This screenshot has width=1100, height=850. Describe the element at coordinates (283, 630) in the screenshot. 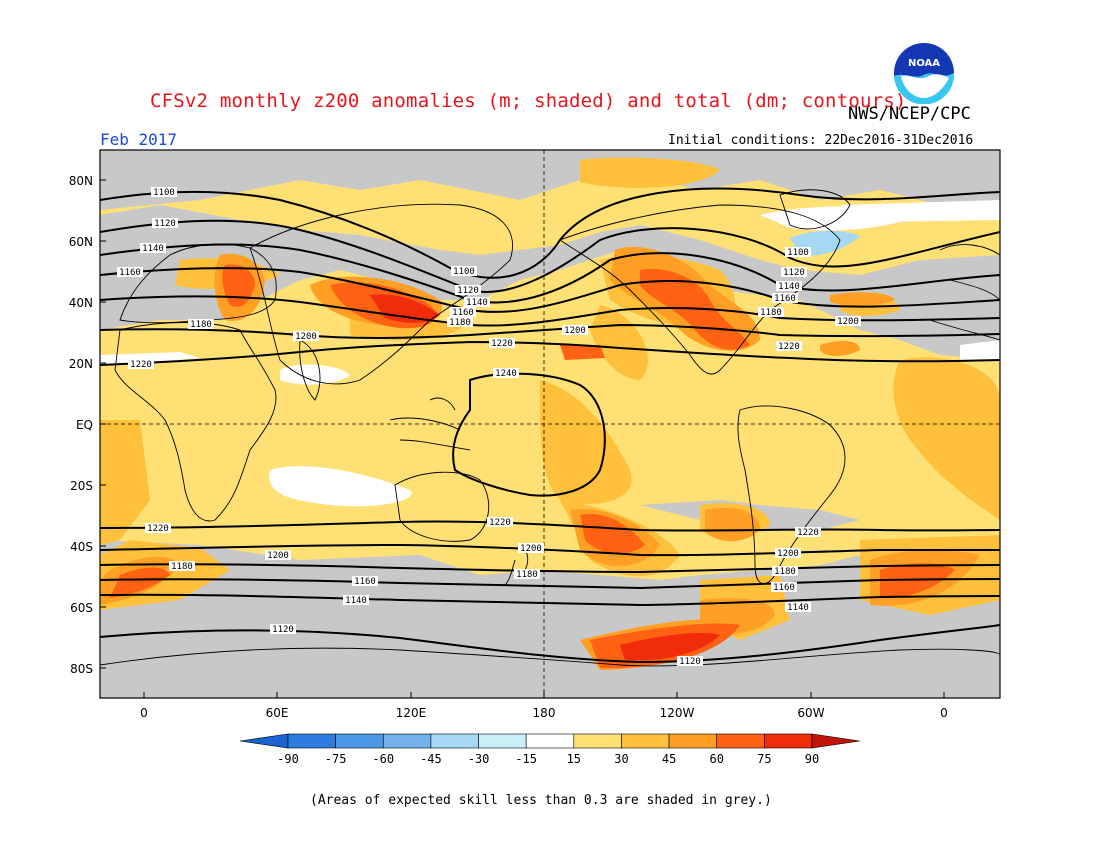

I see `label-1120-s-a: 1120` at that location.